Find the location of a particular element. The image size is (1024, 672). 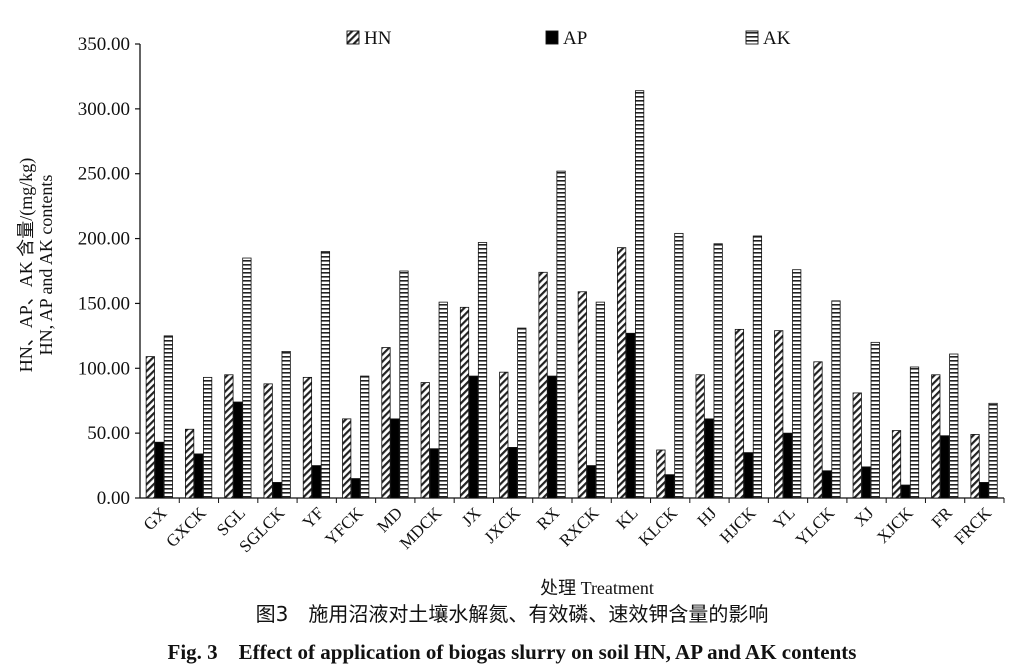

x-tick-label: YFCK is located at coordinates (344, 526).